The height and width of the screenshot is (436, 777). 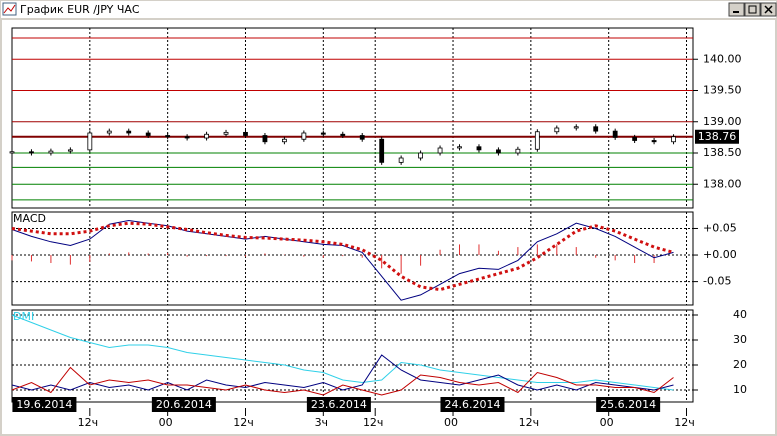 I want to click on close-button, so click(x=768, y=9).